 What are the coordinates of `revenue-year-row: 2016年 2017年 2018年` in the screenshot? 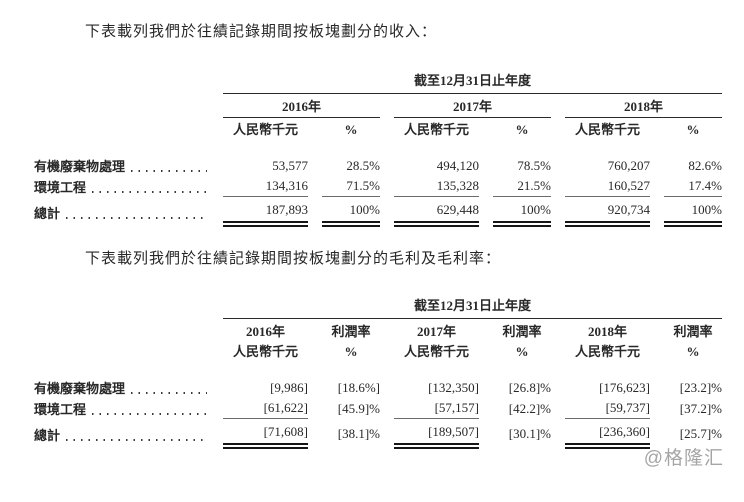 It's located at (378, 106).